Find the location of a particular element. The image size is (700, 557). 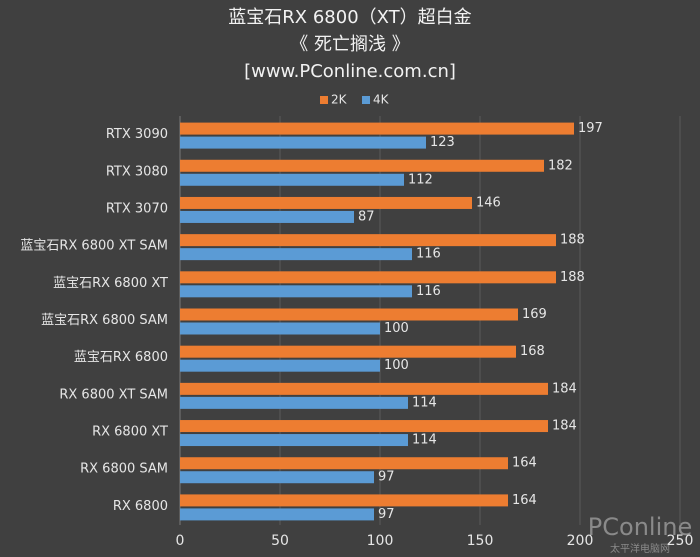

value-label: 146 is located at coordinates (488, 202).